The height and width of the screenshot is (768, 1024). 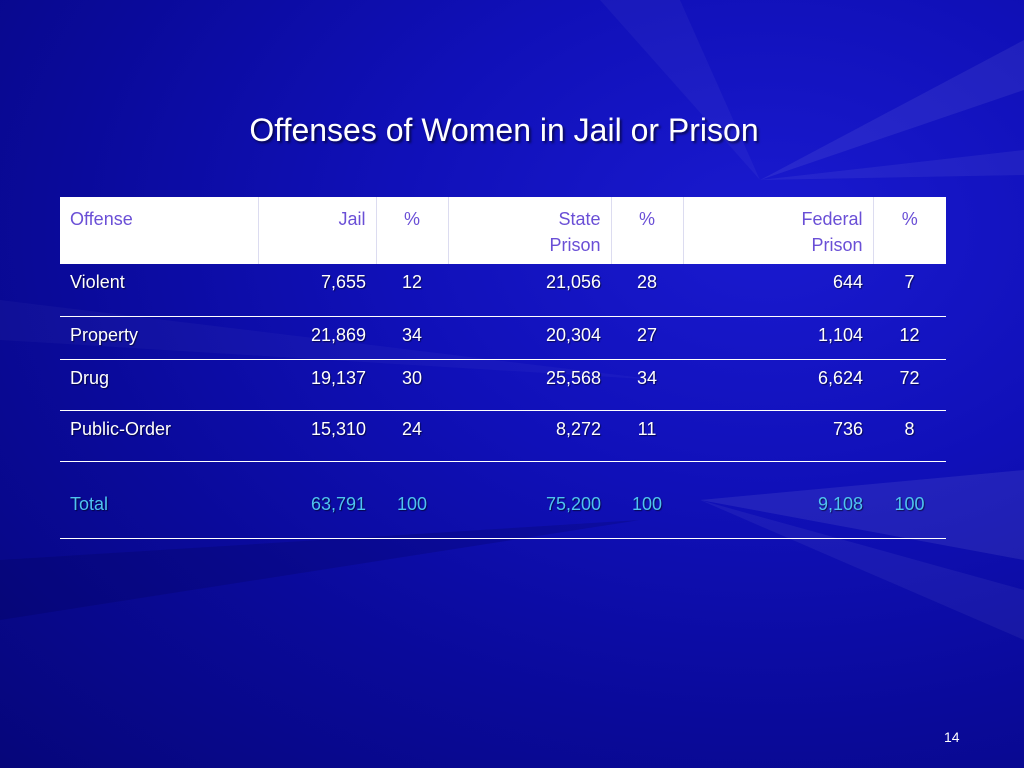 What do you see at coordinates (529, 290) in the screenshot?
I see `cell-state: 21,056` at bounding box center [529, 290].